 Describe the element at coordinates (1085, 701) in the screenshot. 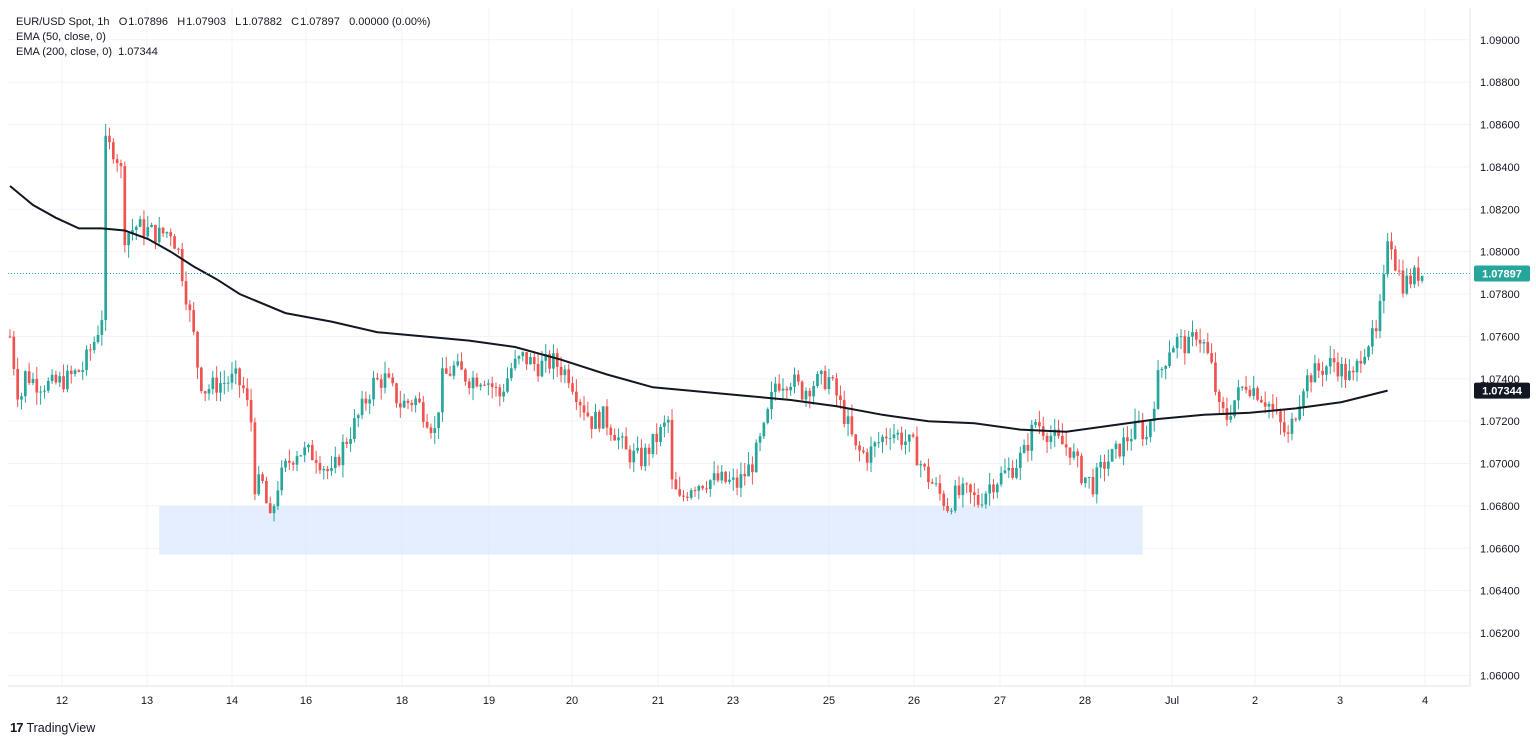

I see `x-tick-label: 28` at that location.